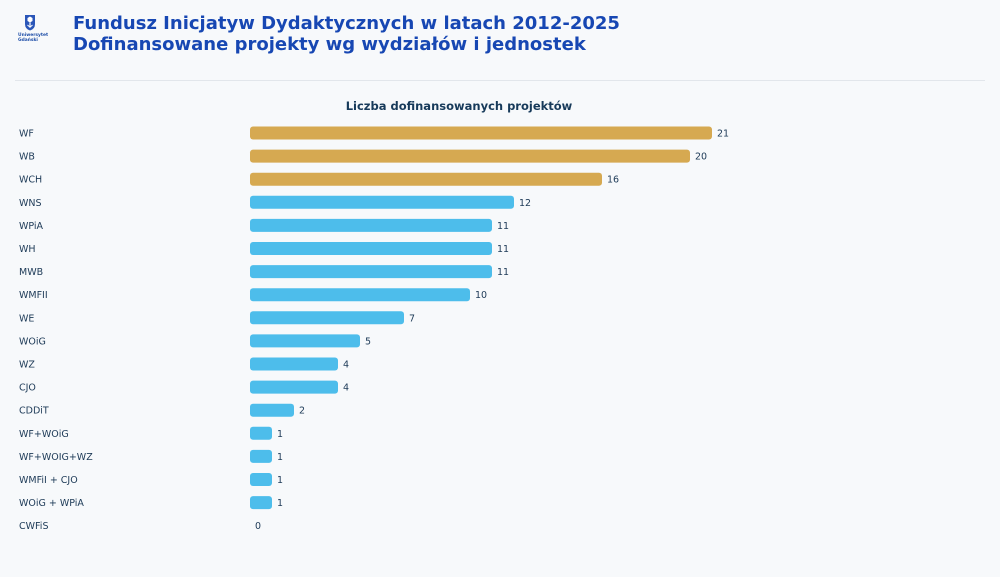 The image size is (1000, 577). I want to click on category-label: WCH, so click(30, 180).